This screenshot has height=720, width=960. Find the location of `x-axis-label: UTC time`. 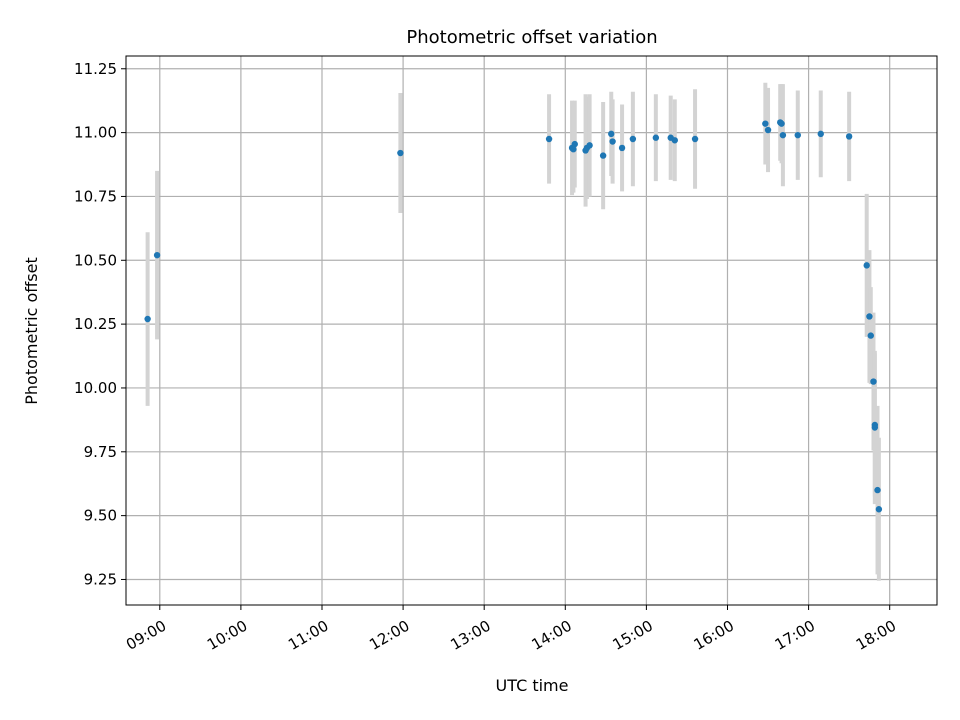

x-axis-label: UTC time is located at coordinates (532, 685).